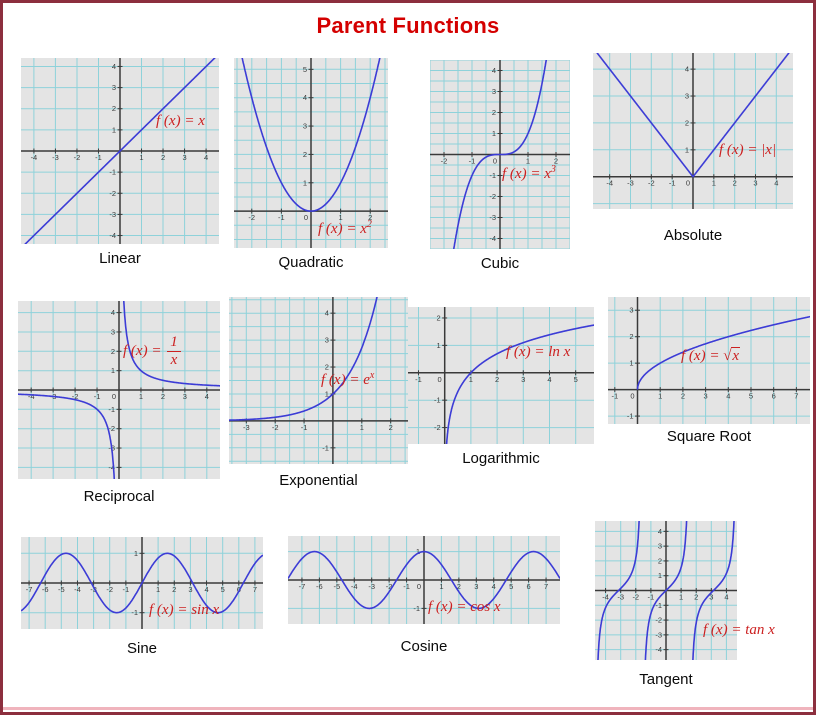 Image resolution: width=816 pixels, height=715 pixels. I want to click on sine-plot: -7 -6 -5 -4 -3 -2 -1 1 2 3 4 5 6 7 1 -1, so click(142, 583).